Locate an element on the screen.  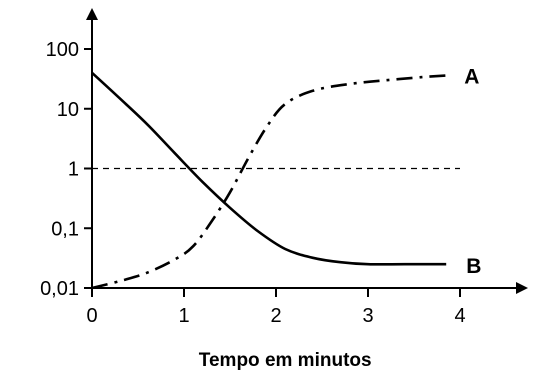
x-tick-label-4: 4 is located at coordinates (459, 316).